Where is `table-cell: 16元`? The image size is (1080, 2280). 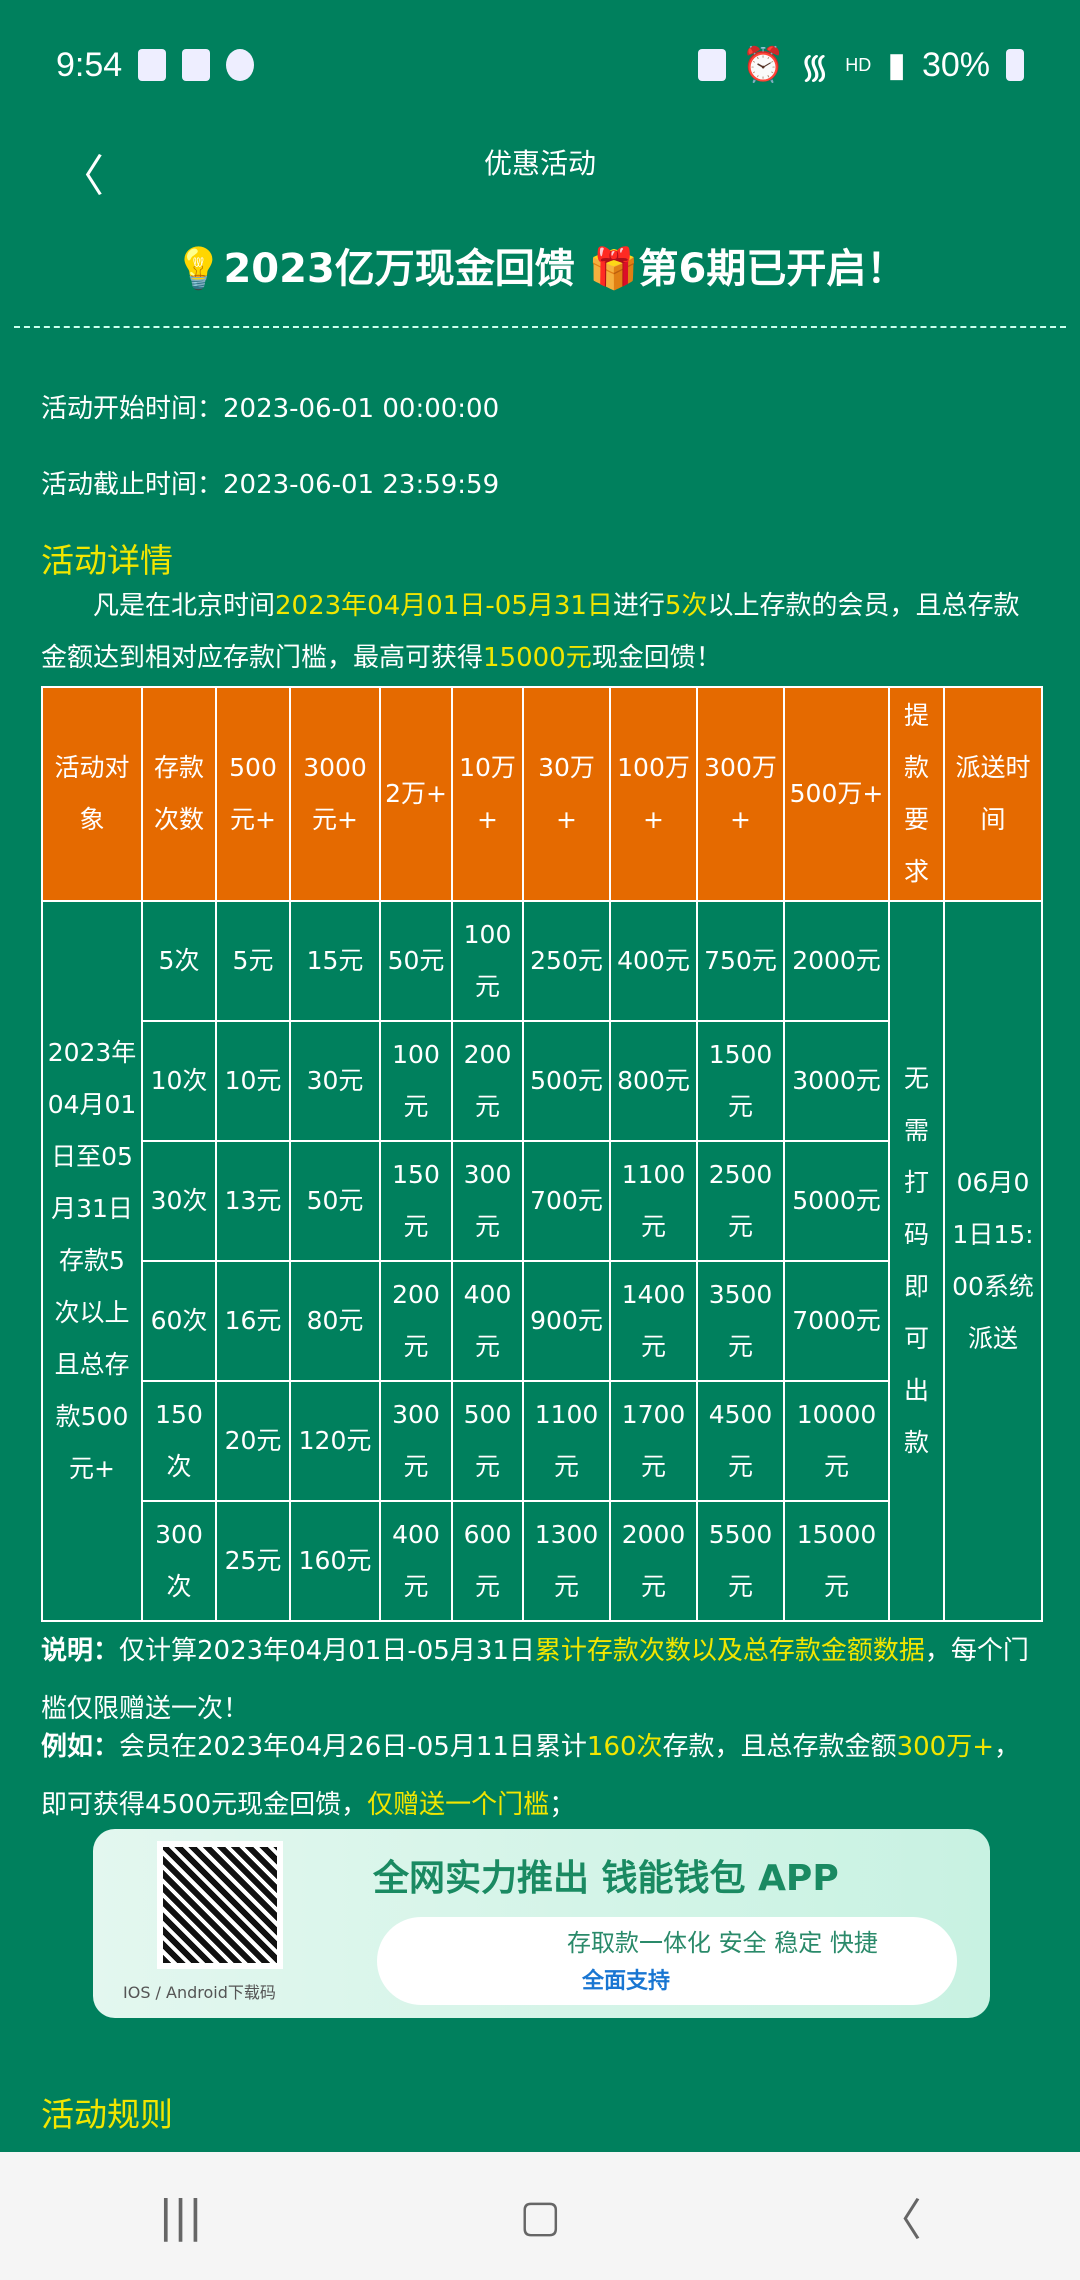
table-cell: 16元 is located at coordinates (253, 1321).